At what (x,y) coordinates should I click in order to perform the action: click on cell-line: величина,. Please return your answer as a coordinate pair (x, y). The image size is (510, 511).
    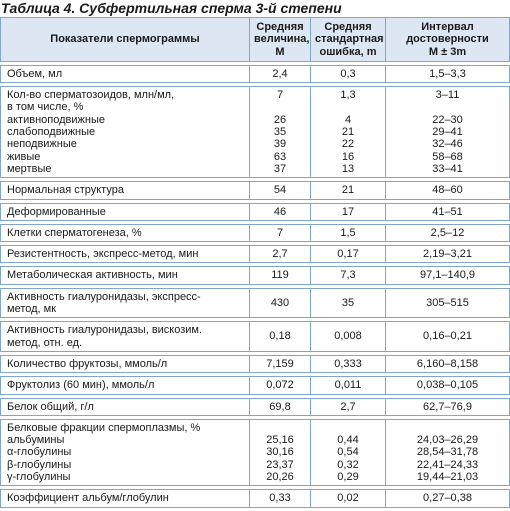
    Looking at the image, I should click on (282, 39).